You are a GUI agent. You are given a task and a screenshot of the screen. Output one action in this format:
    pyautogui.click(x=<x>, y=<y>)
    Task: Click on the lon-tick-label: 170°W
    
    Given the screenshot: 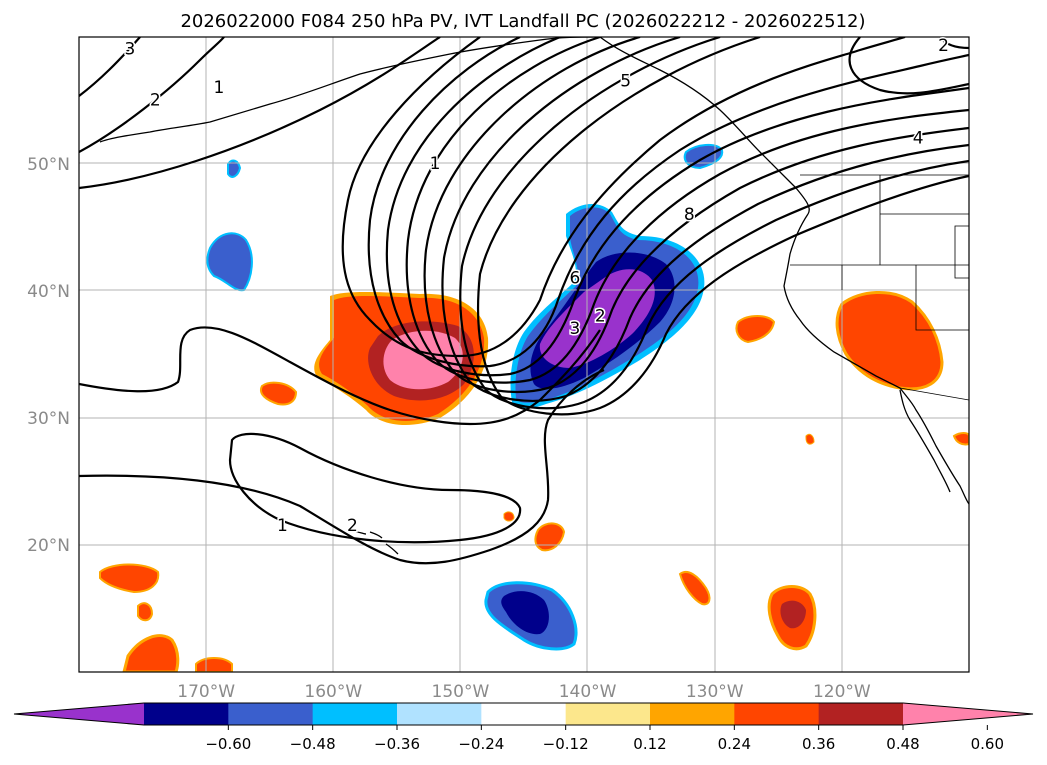 What is the action you would take?
    pyautogui.click(x=206, y=692)
    